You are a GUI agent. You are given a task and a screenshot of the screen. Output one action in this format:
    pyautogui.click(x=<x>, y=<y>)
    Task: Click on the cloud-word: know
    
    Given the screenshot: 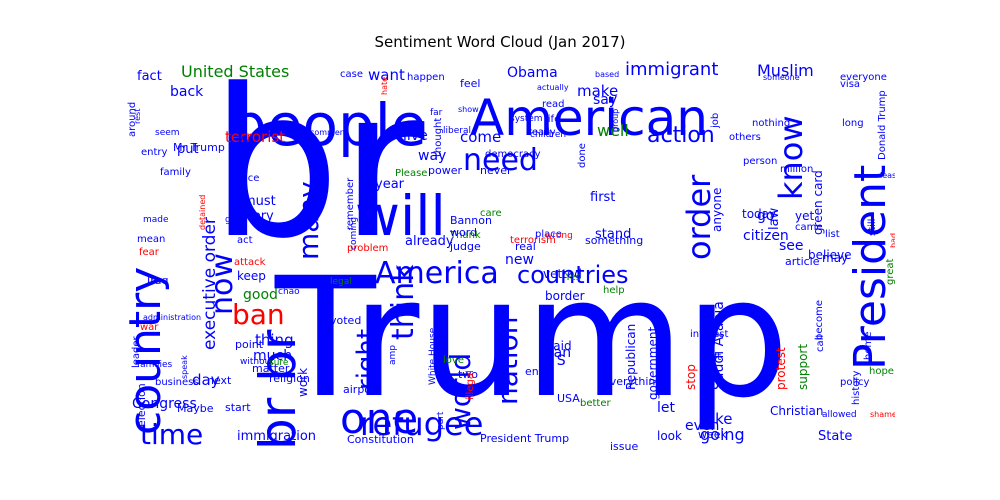 What is the action you would take?
    pyautogui.click(x=791, y=157)
    